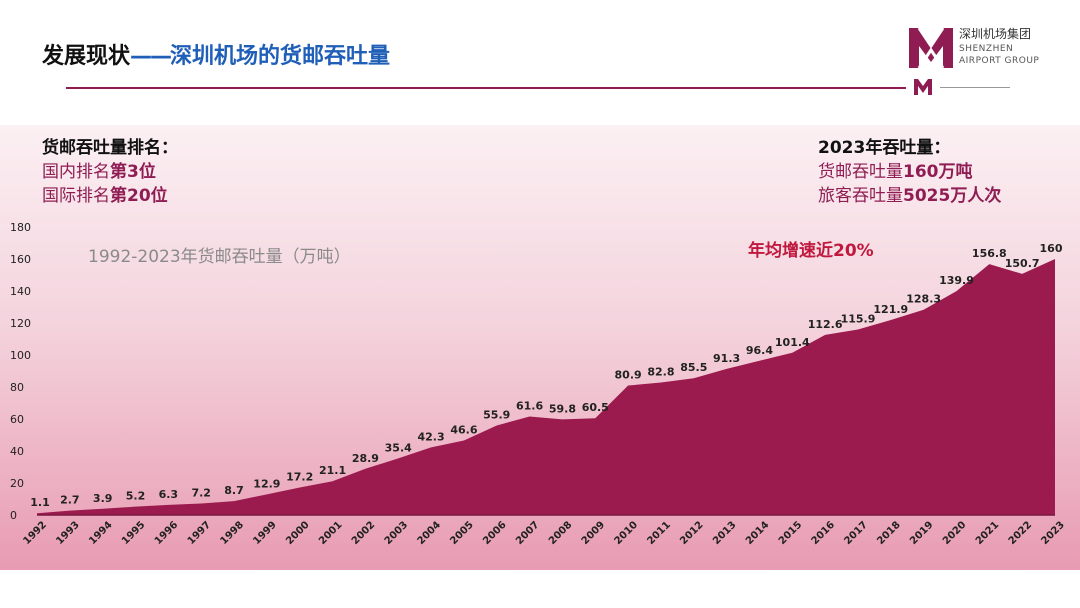 The width and height of the screenshot is (1080, 608). I want to click on ranking-domestic: 国内排名第3位, so click(110, 172).